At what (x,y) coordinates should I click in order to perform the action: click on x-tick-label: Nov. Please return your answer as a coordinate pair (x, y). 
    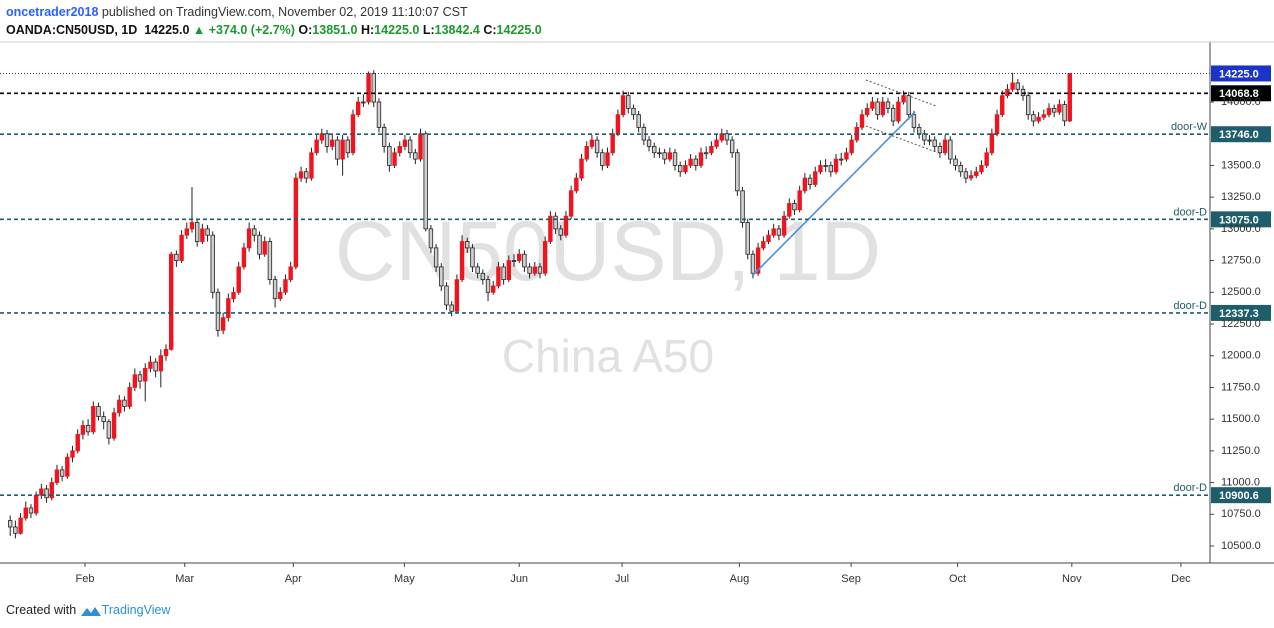
    Looking at the image, I should click on (1072, 579).